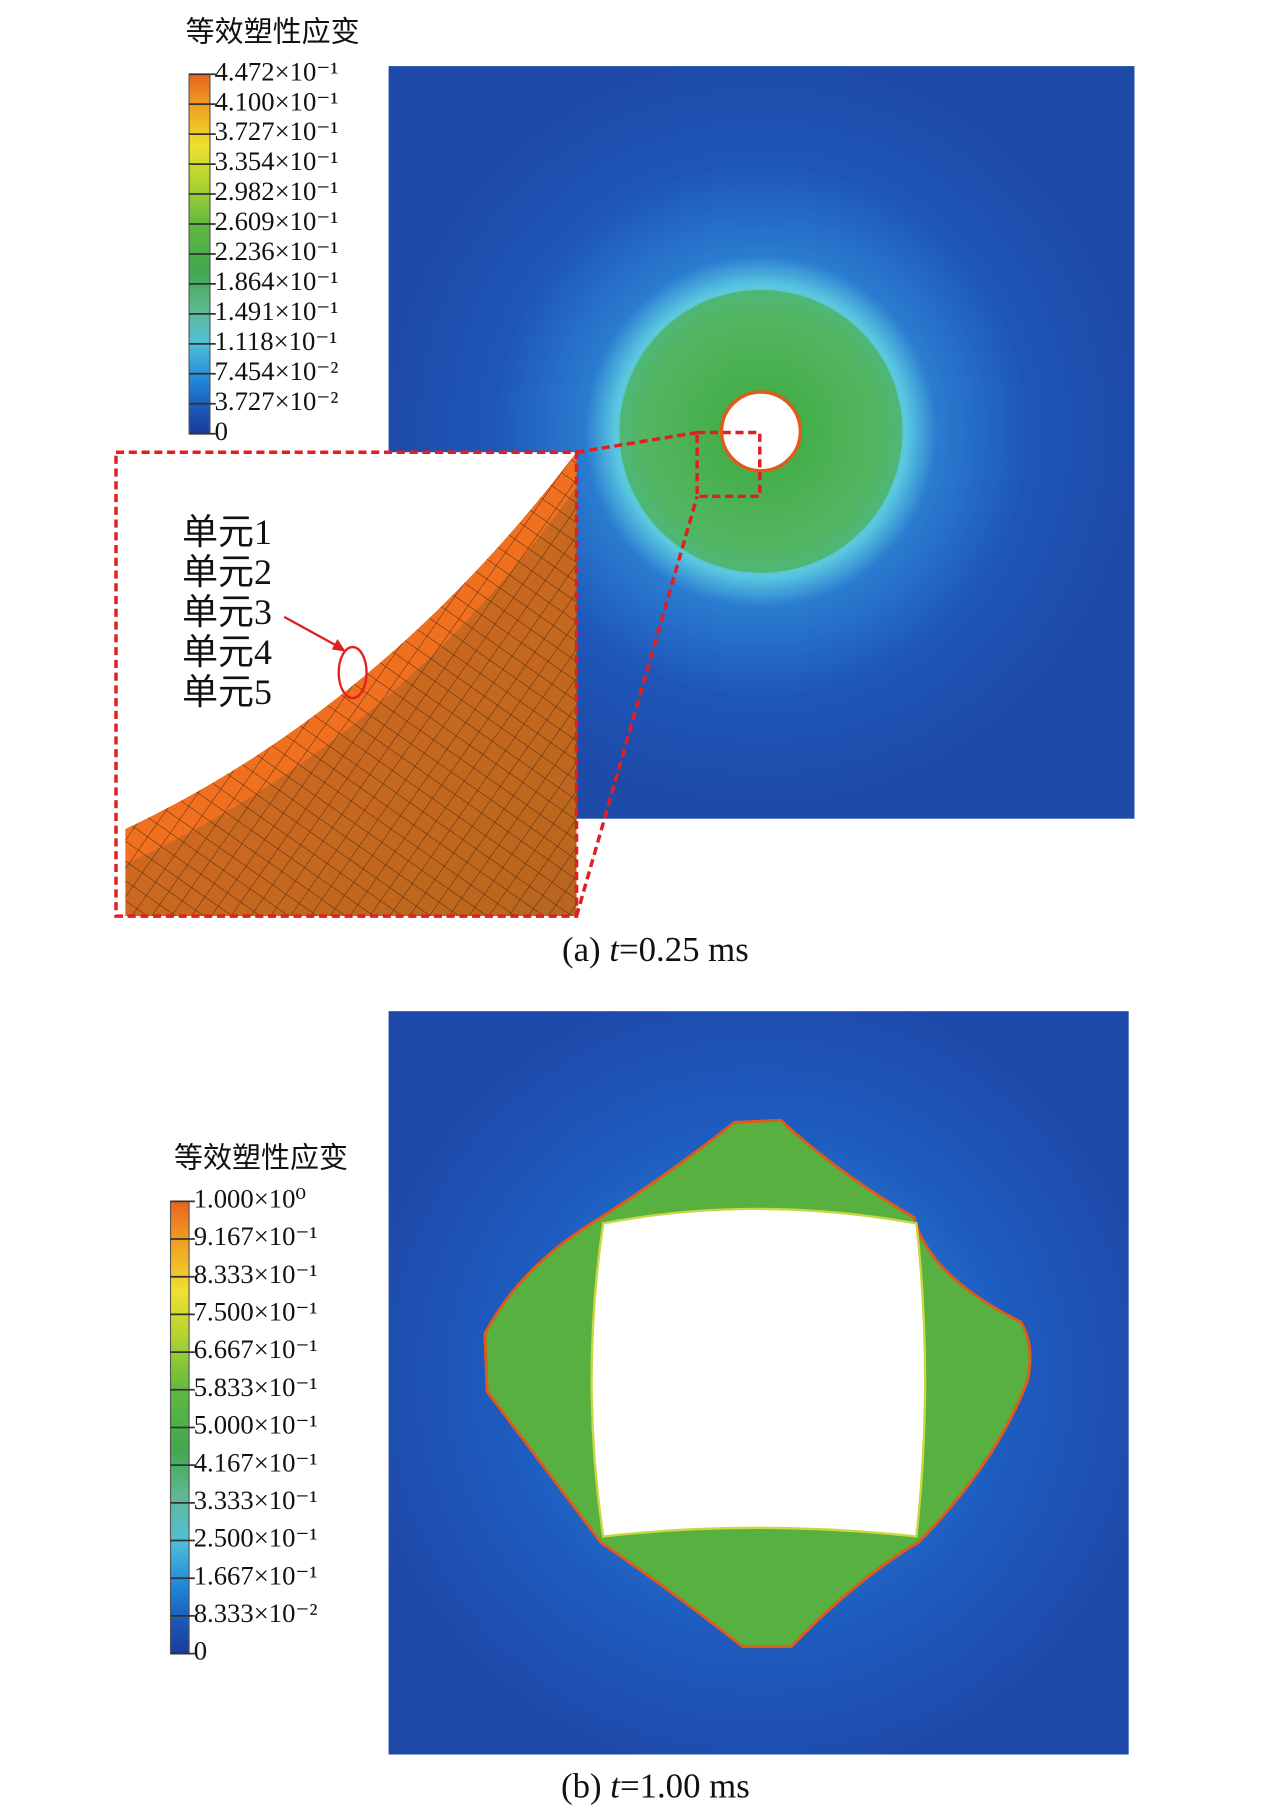  I want to click on element-label: 单元1, so click(227, 532).